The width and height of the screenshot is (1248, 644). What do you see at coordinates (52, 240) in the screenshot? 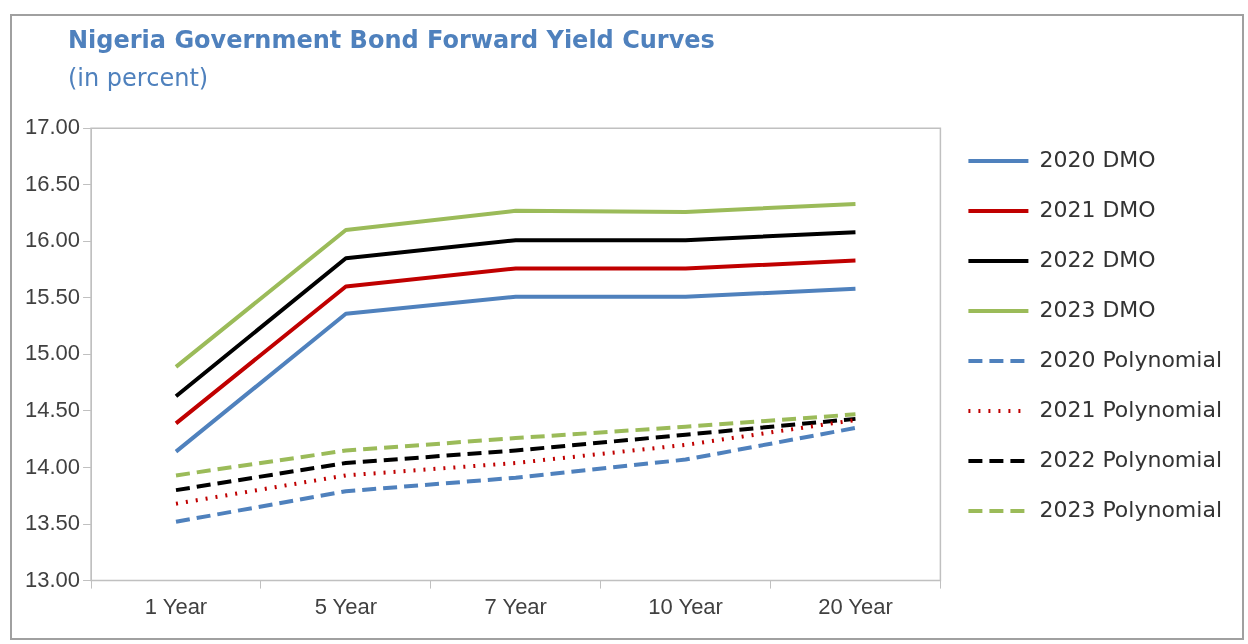
I see `y-tick-label: 16.00` at bounding box center [52, 240].